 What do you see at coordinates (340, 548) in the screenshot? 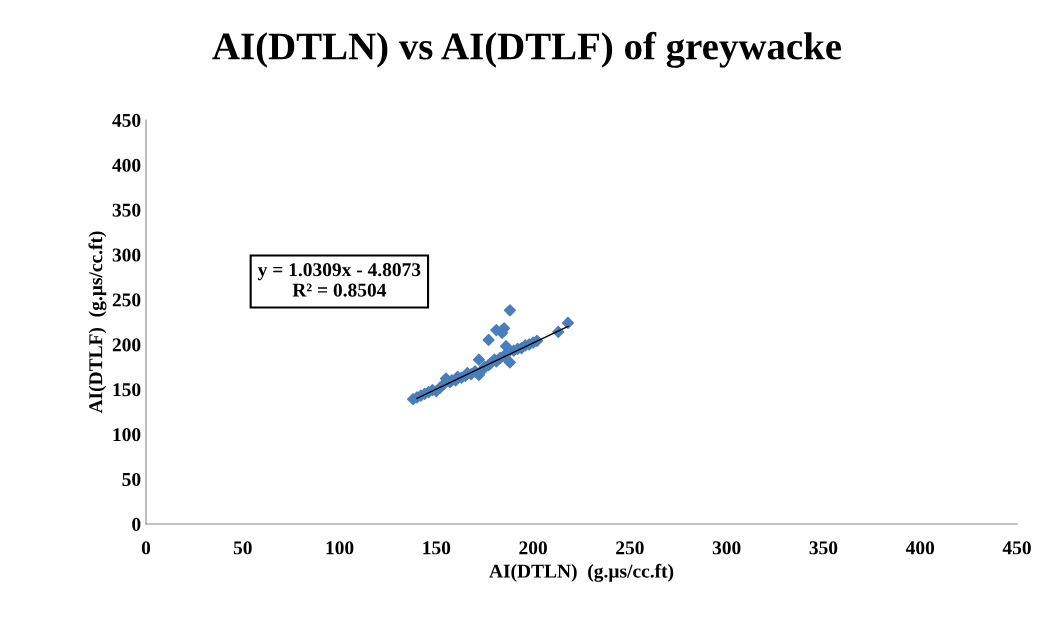
I see `x-tick-label: 100` at bounding box center [340, 548].